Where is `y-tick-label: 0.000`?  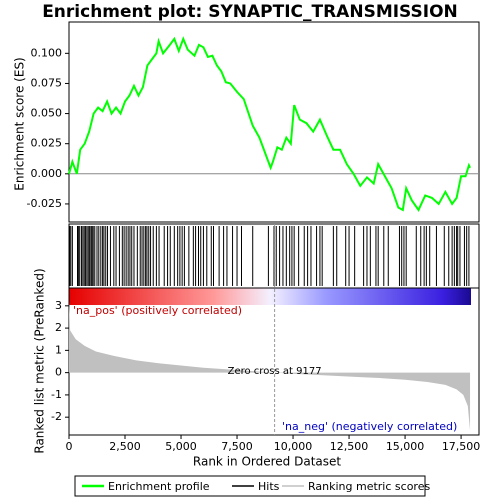
y-tick-label: 0.000 is located at coordinates (47, 173).